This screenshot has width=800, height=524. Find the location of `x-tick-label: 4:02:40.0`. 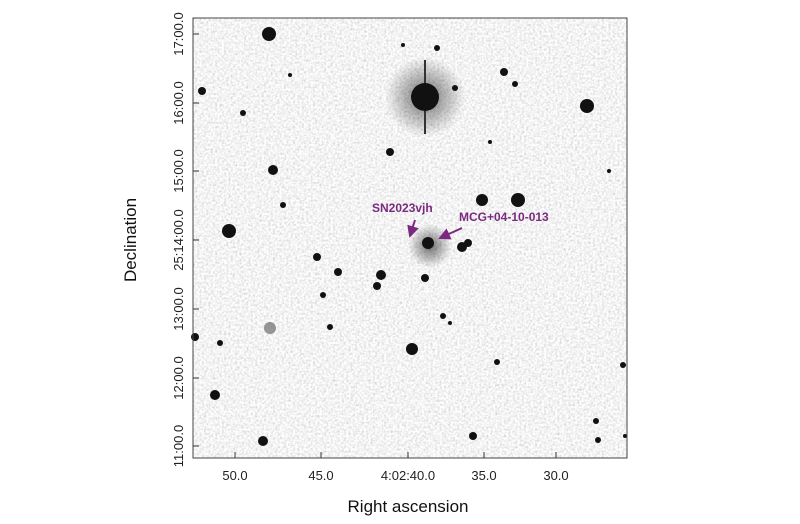

x-tick-label: 4:02:40.0 is located at coordinates (408, 475).